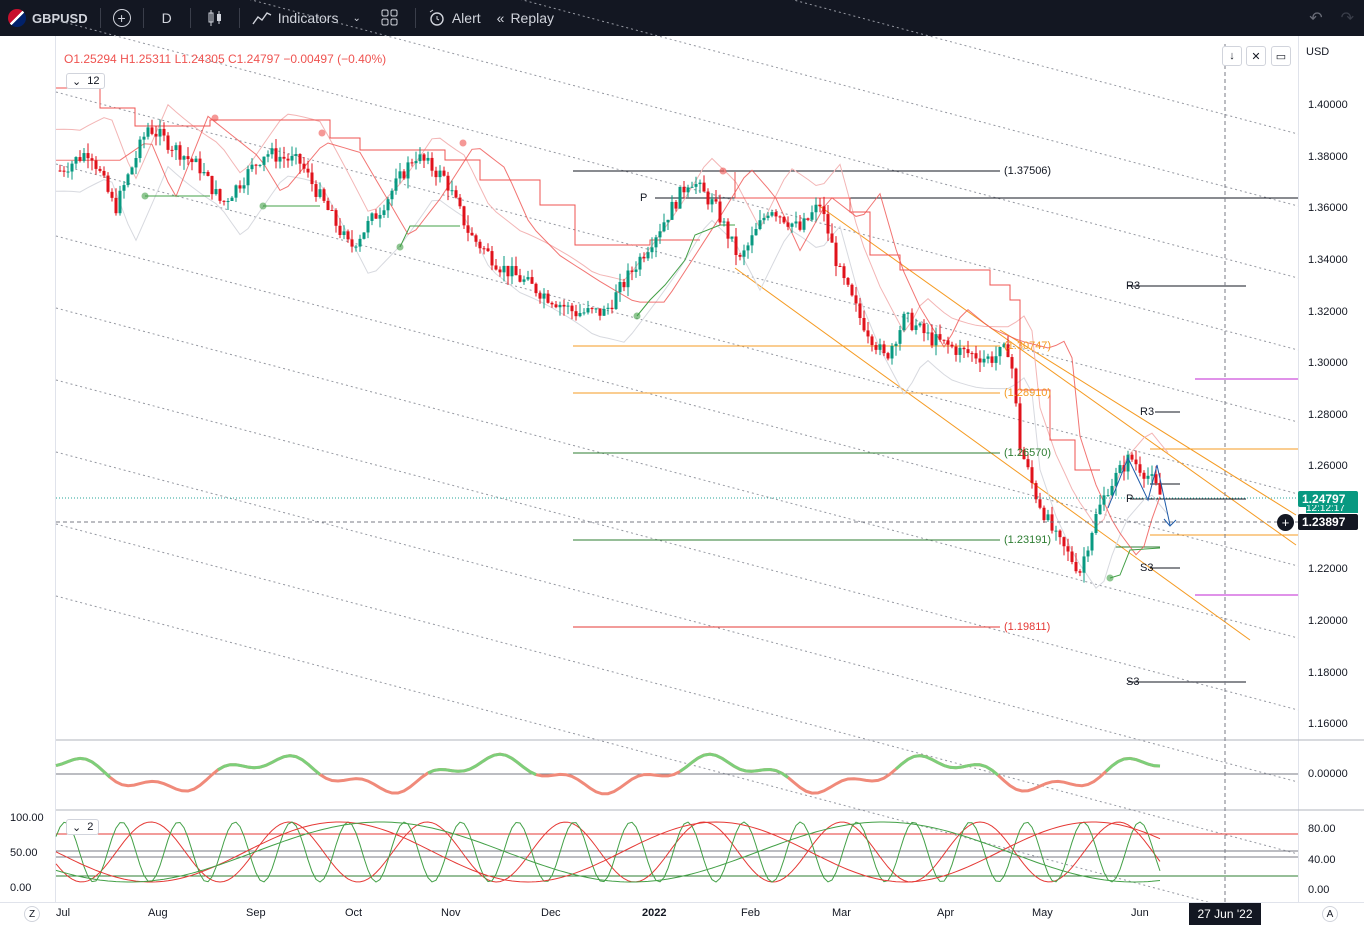 Image resolution: width=1364 pixels, height=925 pixels. I want to click on supertrend-up, so click(686, 270).